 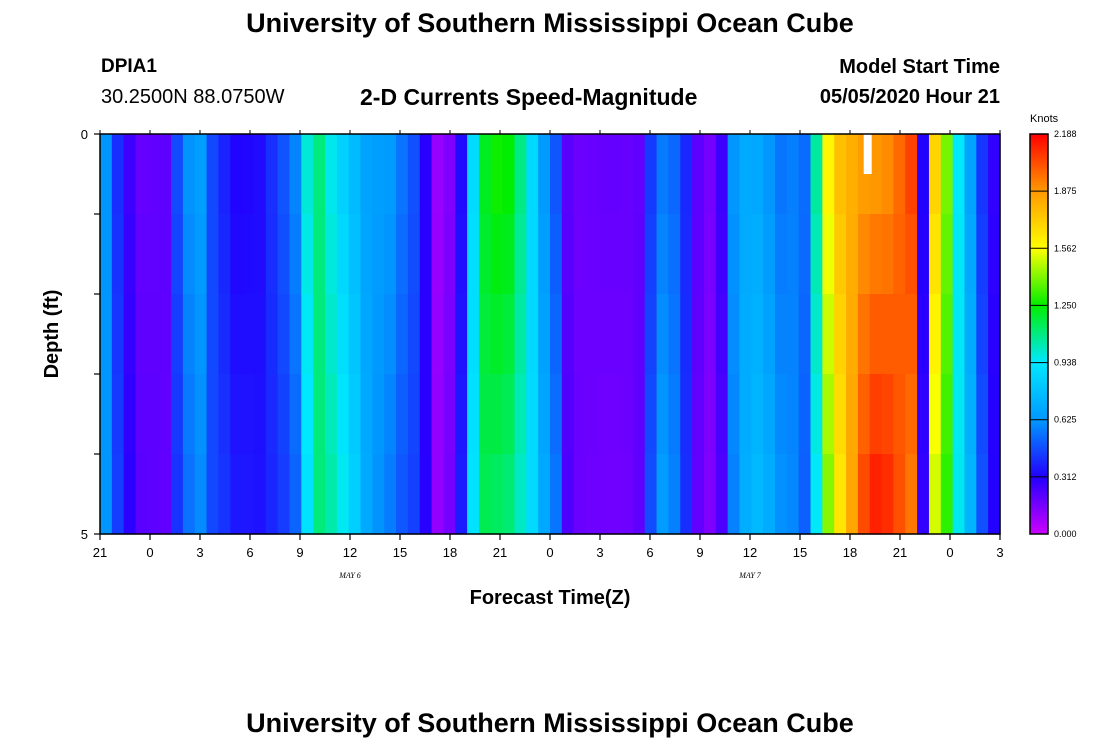 I want to click on x-day-label: MAY 7, so click(x=750, y=575).